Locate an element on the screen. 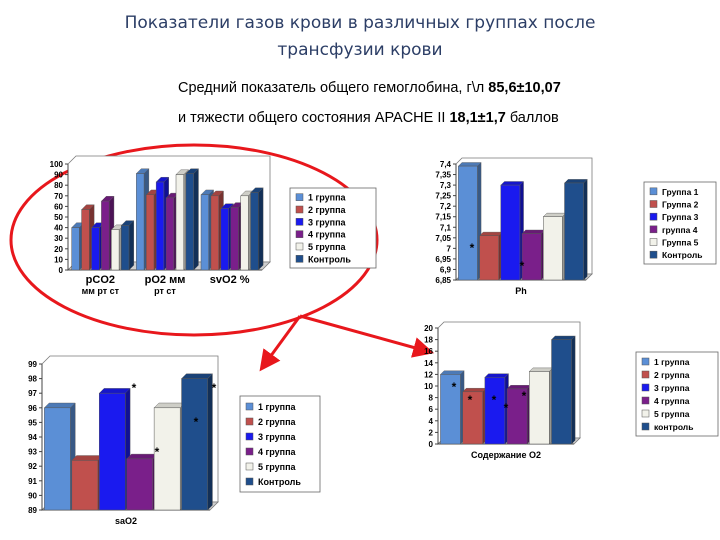 The width and height of the screenshot is (720, 540). chart-1-bar-side is located at coordinates (585, 229).